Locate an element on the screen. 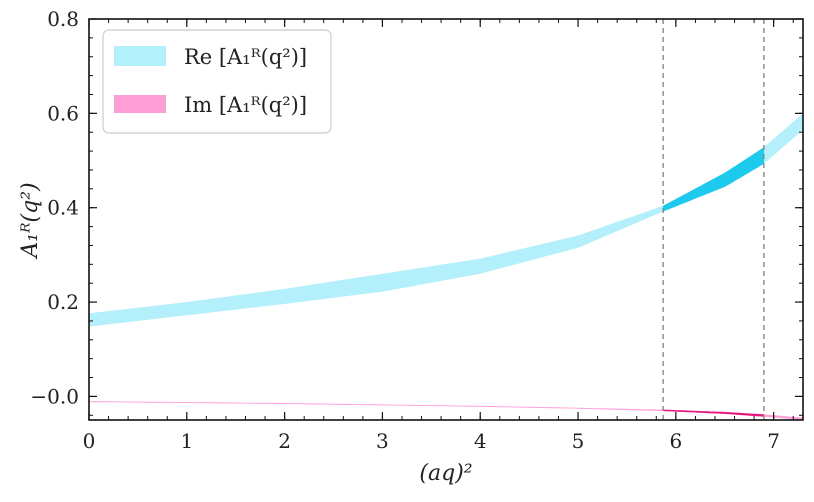  x-tick-label: 6 is located at coordinates (675, 441).